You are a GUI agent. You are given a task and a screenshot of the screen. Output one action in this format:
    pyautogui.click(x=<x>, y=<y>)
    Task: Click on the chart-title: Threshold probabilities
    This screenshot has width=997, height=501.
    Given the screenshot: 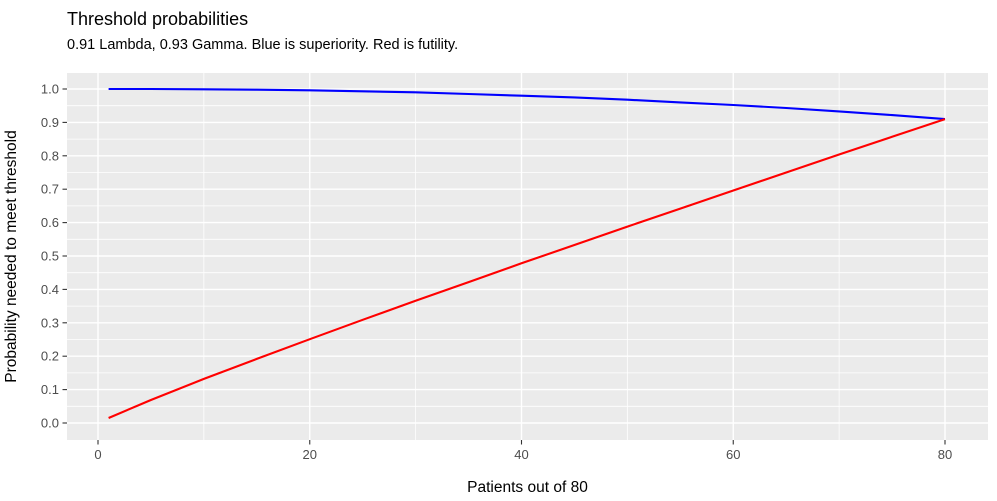 What is the action you would take?
    pyautogui.click(x=158, y=19)
    